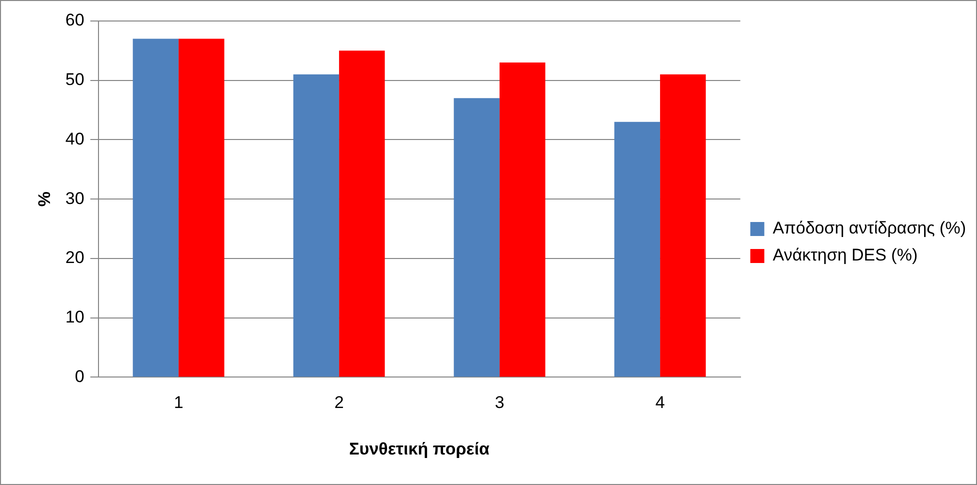 Image resolution: width=977 pixels, height=485 pixels. Describe the element at coordinates (499, 402) in the screenshot. I see `x-tick-label: 3` at that location.